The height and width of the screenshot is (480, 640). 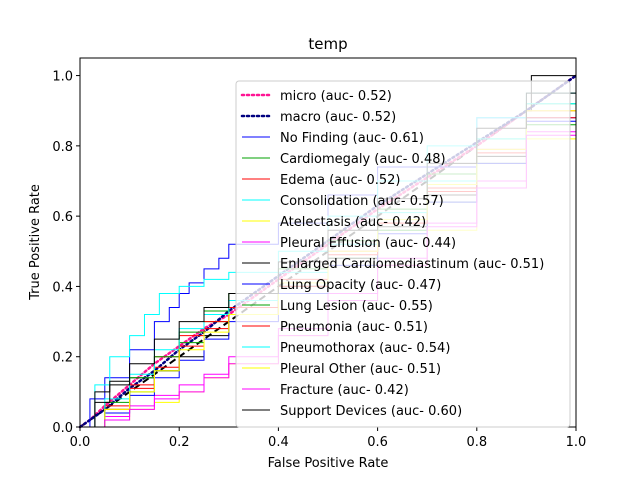 What do you see at coordinates (62, 147) in the screenshot?
I see `y-tick-label: 0.8` at bounding box center [62, 147].